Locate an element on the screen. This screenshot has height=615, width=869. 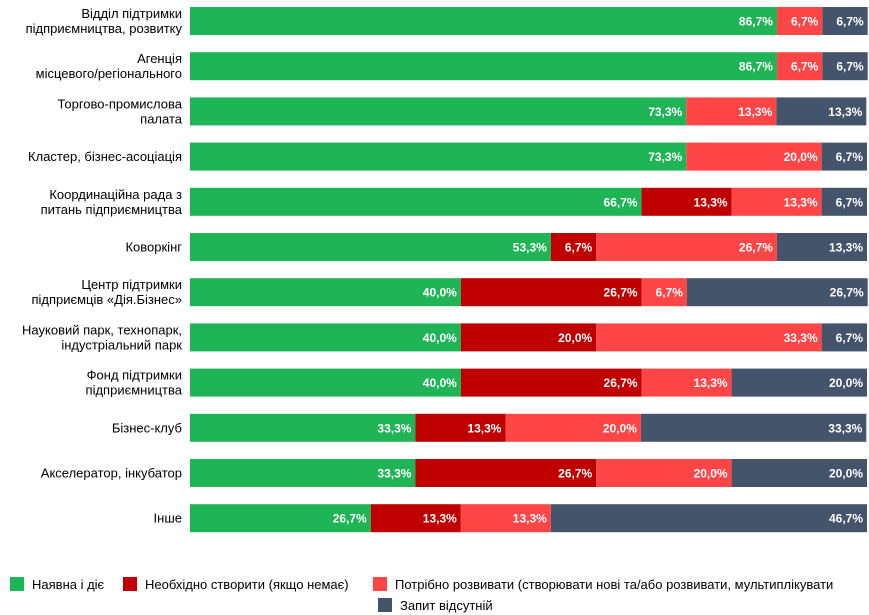
category-label: індустріальний парк is located at coordinates (121, 344).